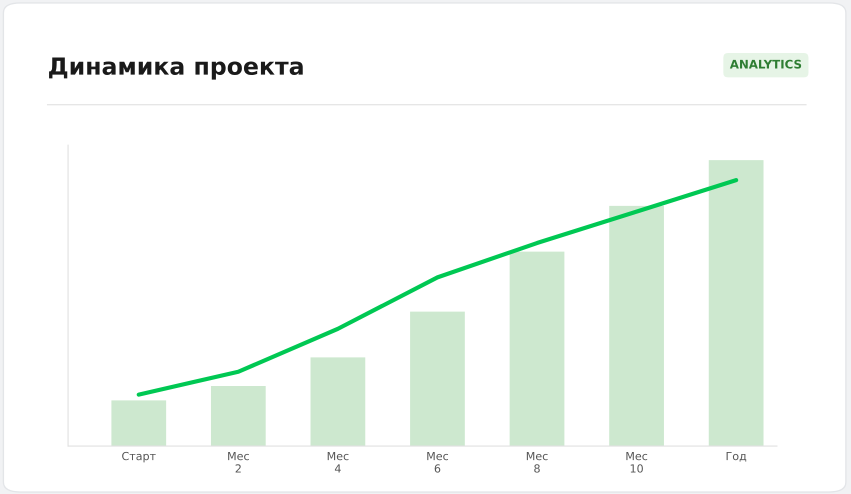  Describe the element at coordinates (736, 457) in the screenshot. I see `x-tick-label: Год` at that location.